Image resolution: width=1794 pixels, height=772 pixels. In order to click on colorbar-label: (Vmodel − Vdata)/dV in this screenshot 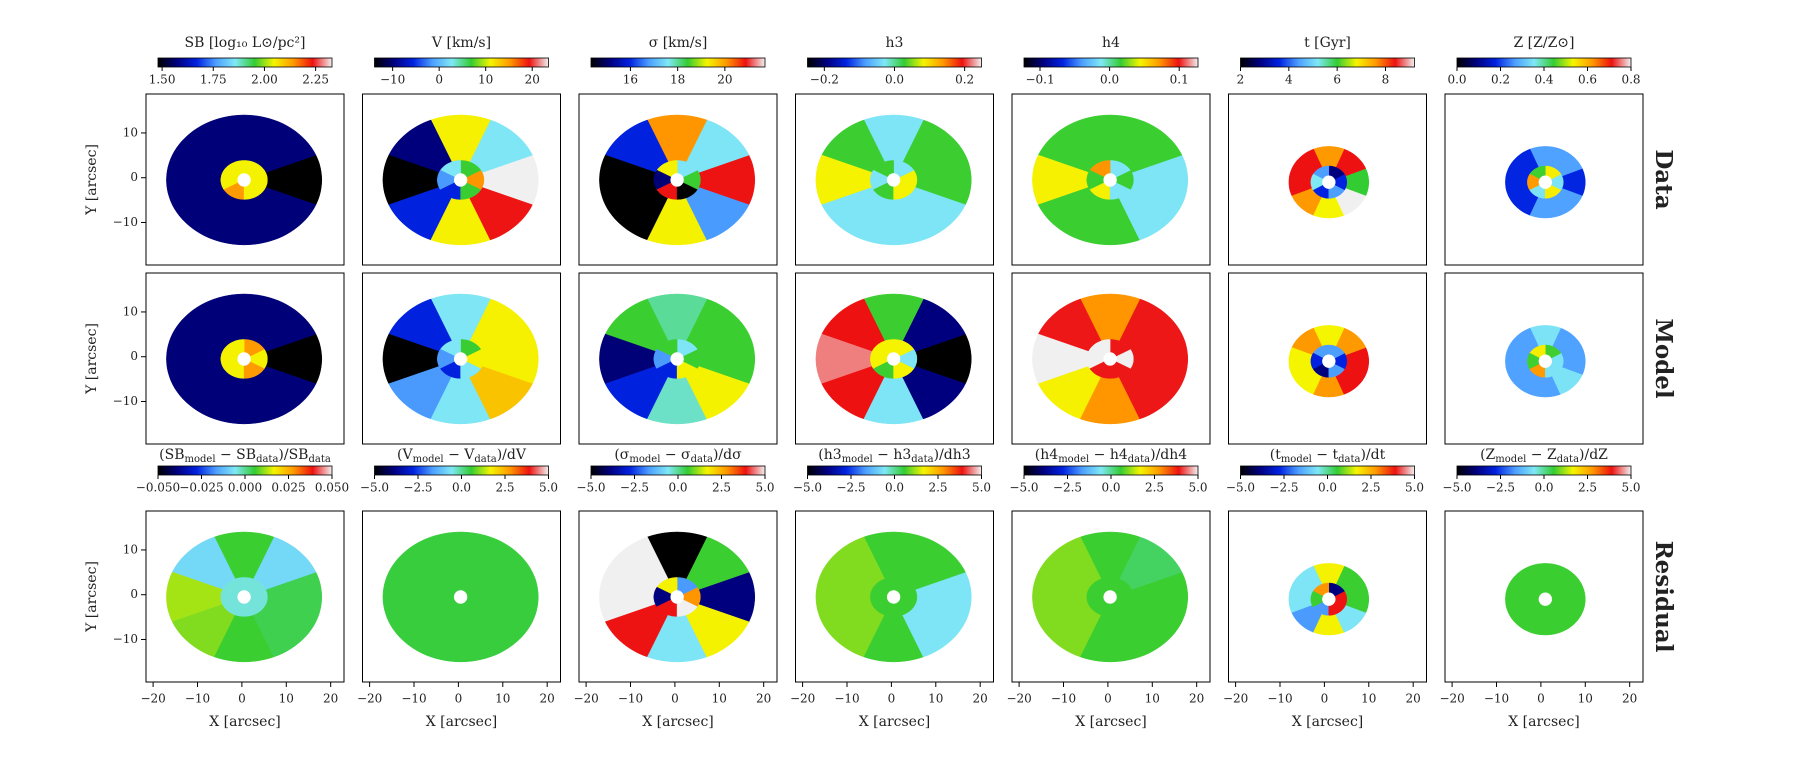, I will do `click(462, 456)`.